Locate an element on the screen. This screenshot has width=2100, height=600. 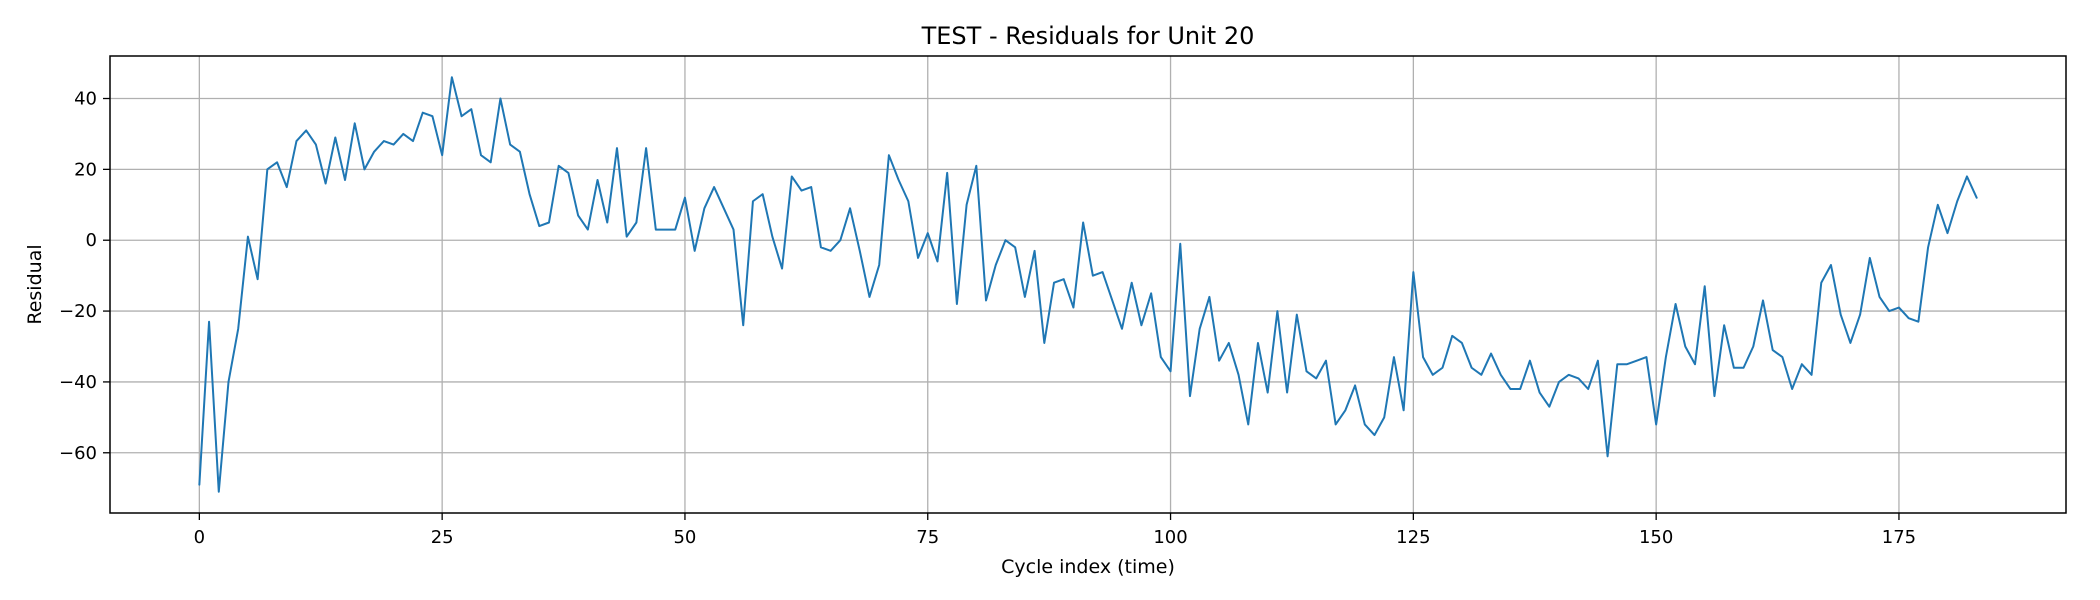
x-axis-label: Cycle index (time) is located at coordinates (1088, 567).